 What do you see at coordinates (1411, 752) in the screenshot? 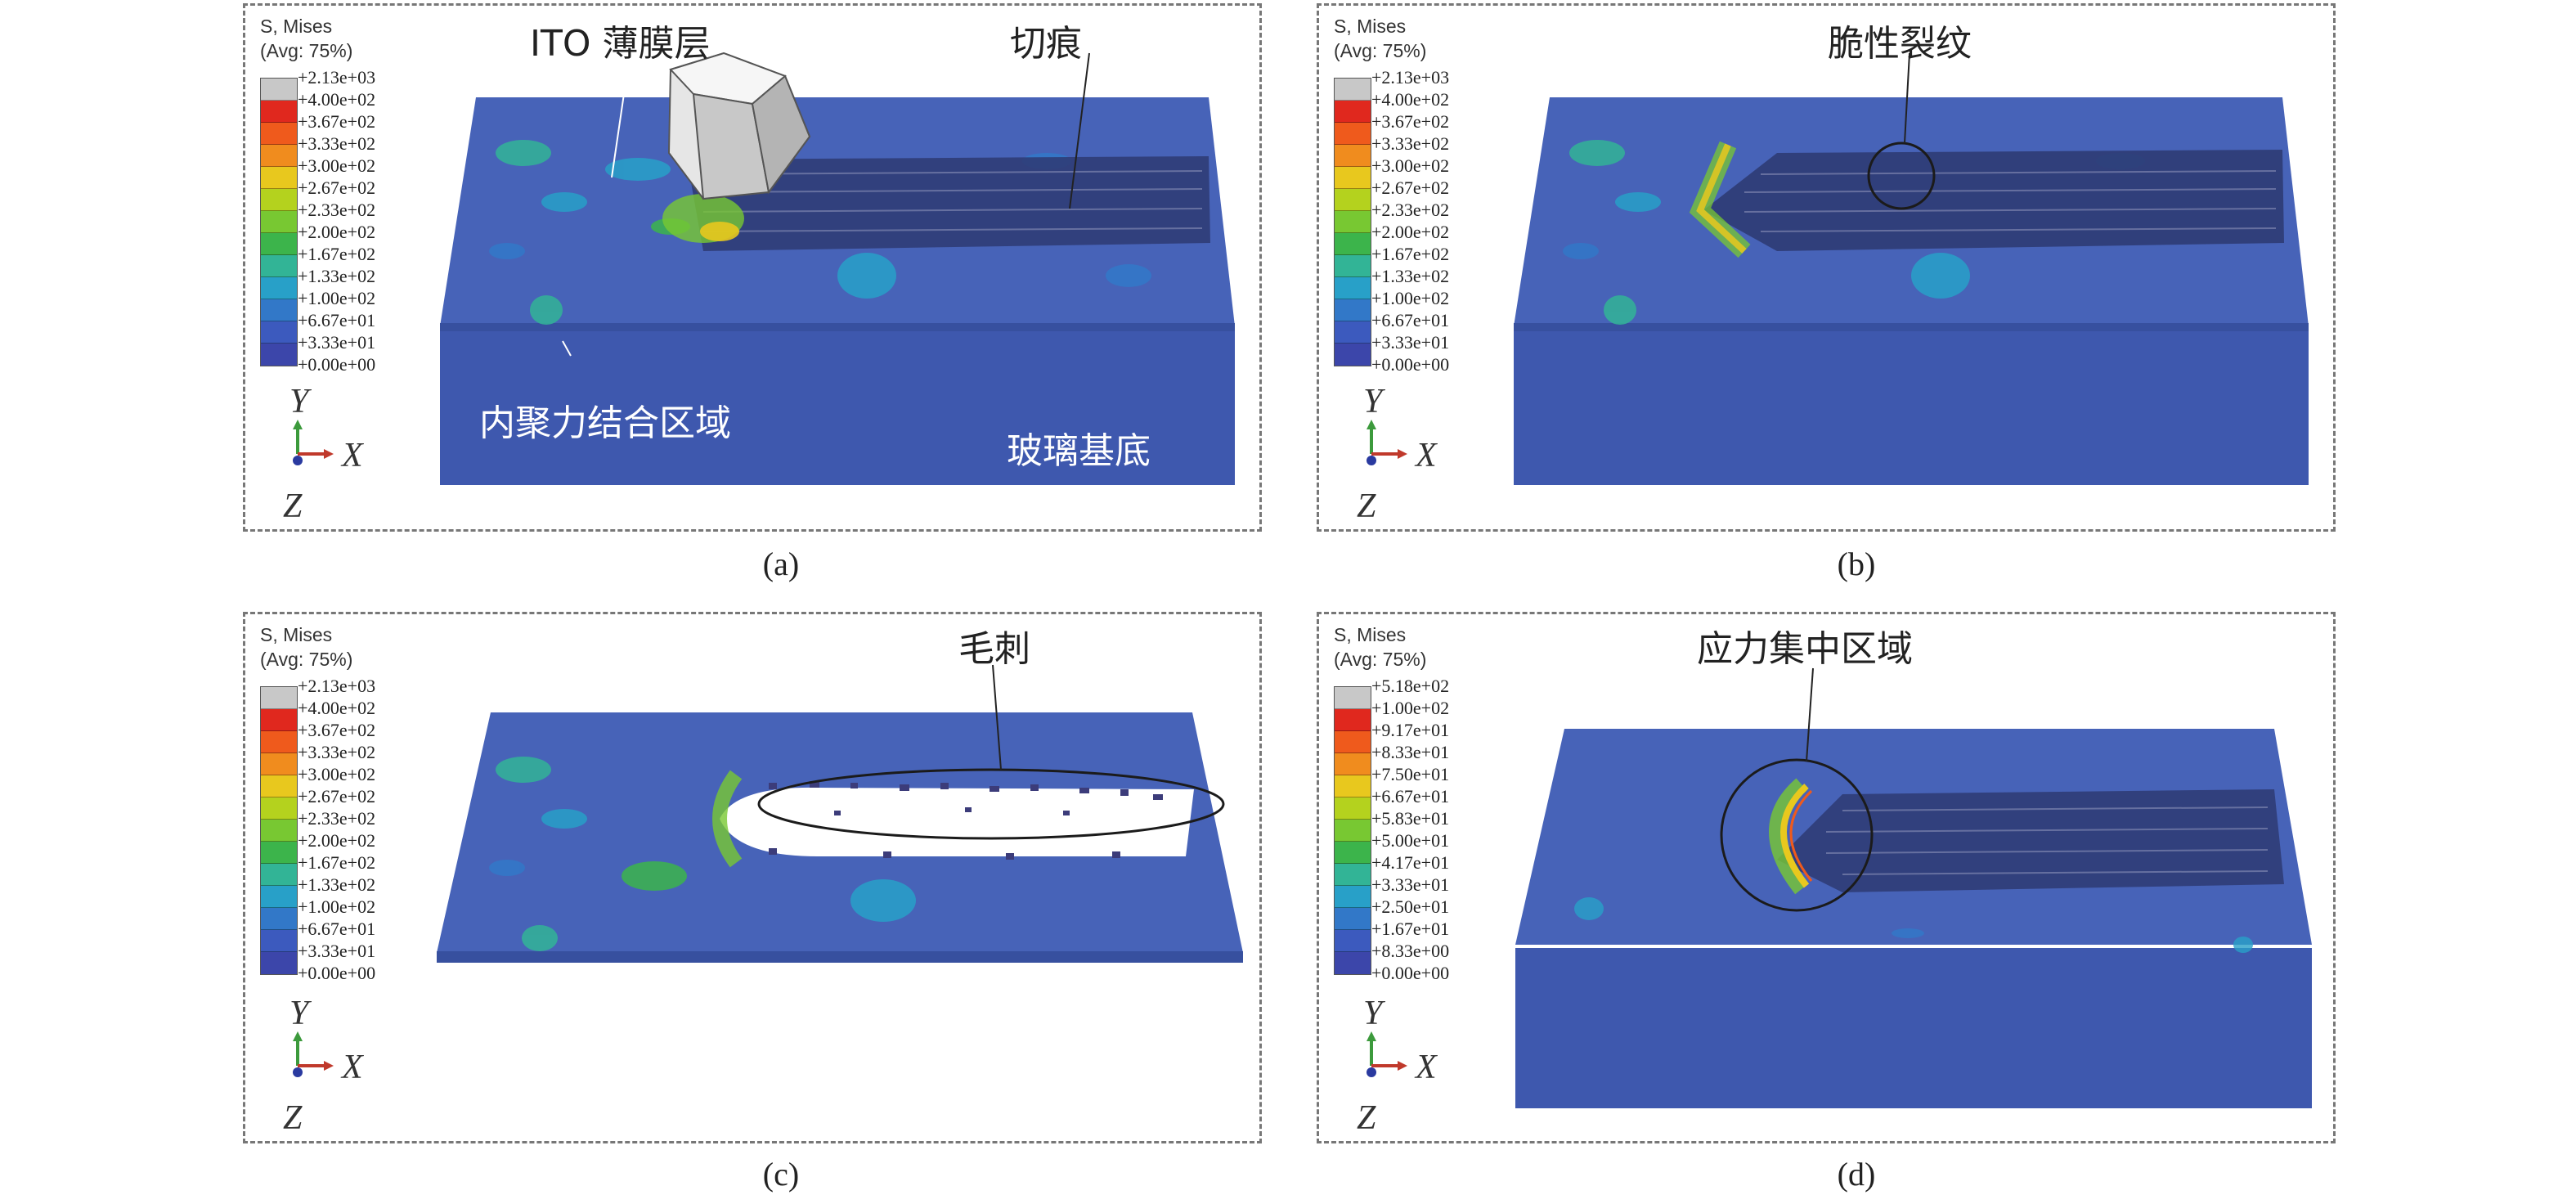
I see `legend-value: +8.33e+01` at bounding box center [1411, 752].